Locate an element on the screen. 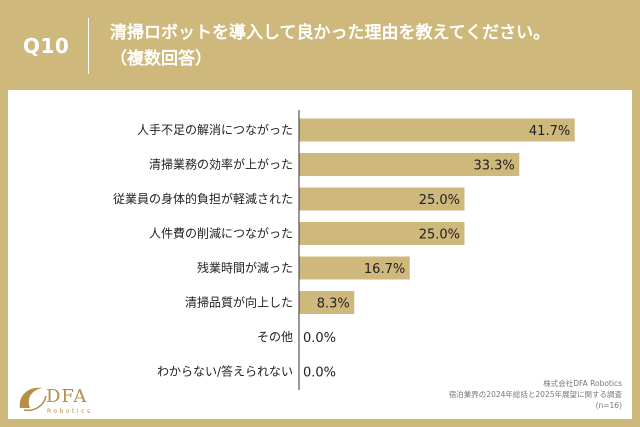  category-label: 残業時間が減った is located at coordinates (245, 267).